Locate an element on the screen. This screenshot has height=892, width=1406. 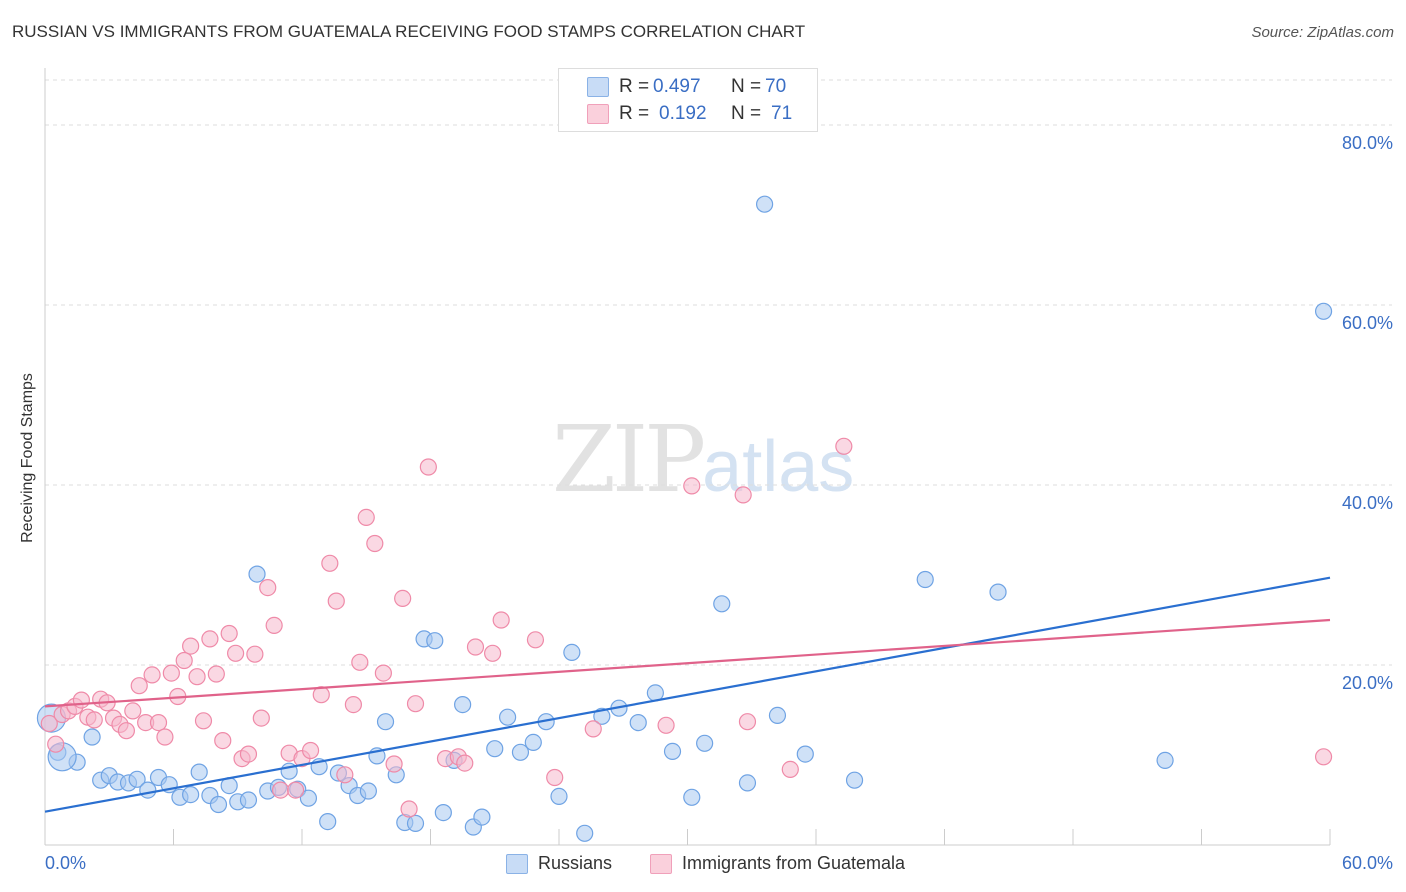
watermark: ZIPatlas is located at coordinates (703, 459).